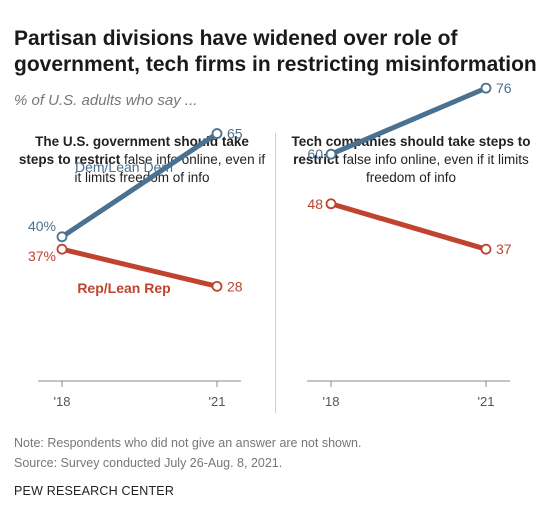  What do you see at coordinates (315, 204) in the screenshot?
I see `data-label: 48` at bounding box center [315, 204].